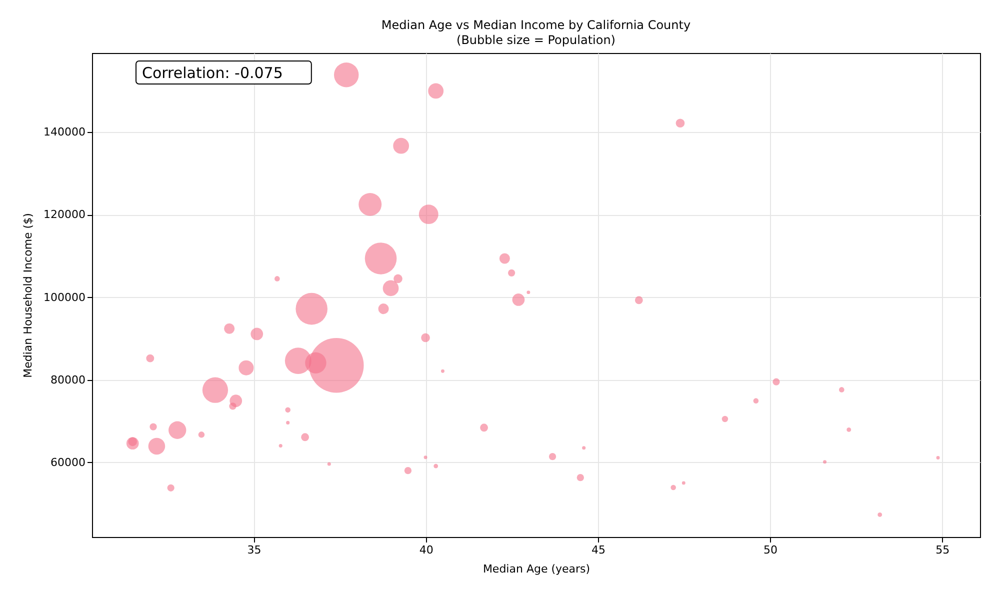 Image resolution: width=990 pixels, height=590 pixels. I want to click on x-tick-label: 45, so click(598, 550).